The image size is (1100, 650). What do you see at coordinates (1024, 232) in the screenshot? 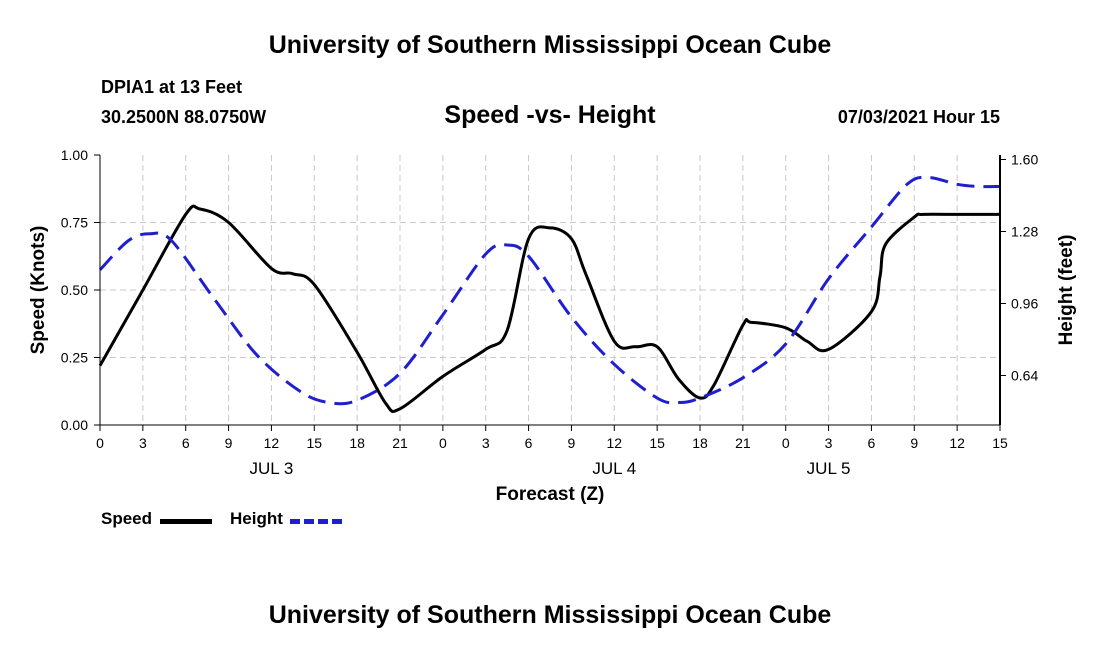
I see `y-right-tick-label: 1.28` at bounding box center [1024, 232].